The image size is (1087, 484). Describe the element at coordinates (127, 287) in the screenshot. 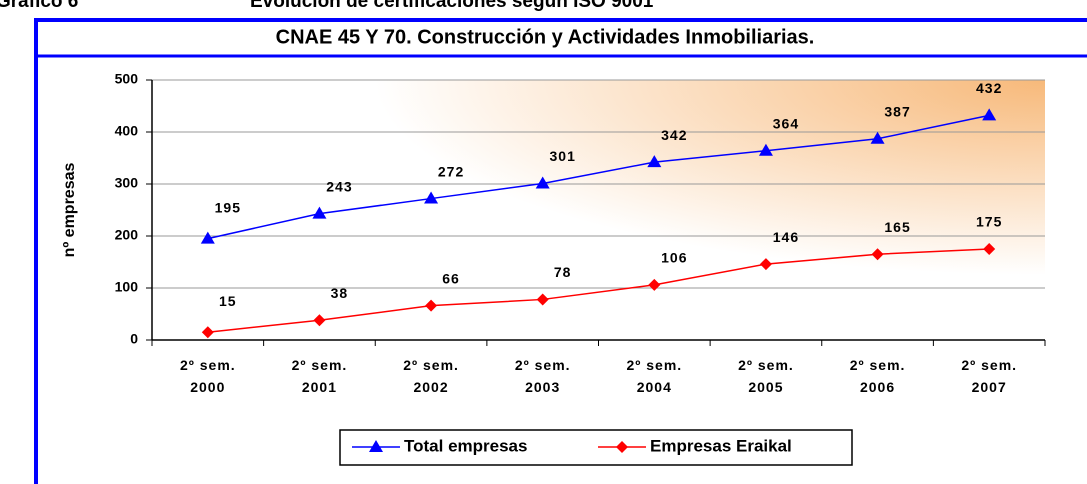

I see `y-tick-label: 100` at that location.